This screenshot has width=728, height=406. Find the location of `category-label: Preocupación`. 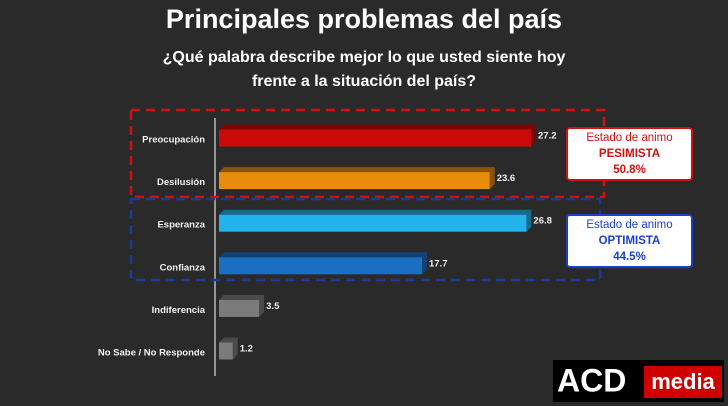

category-label: Preocupación is located at coordinates (173, 140).